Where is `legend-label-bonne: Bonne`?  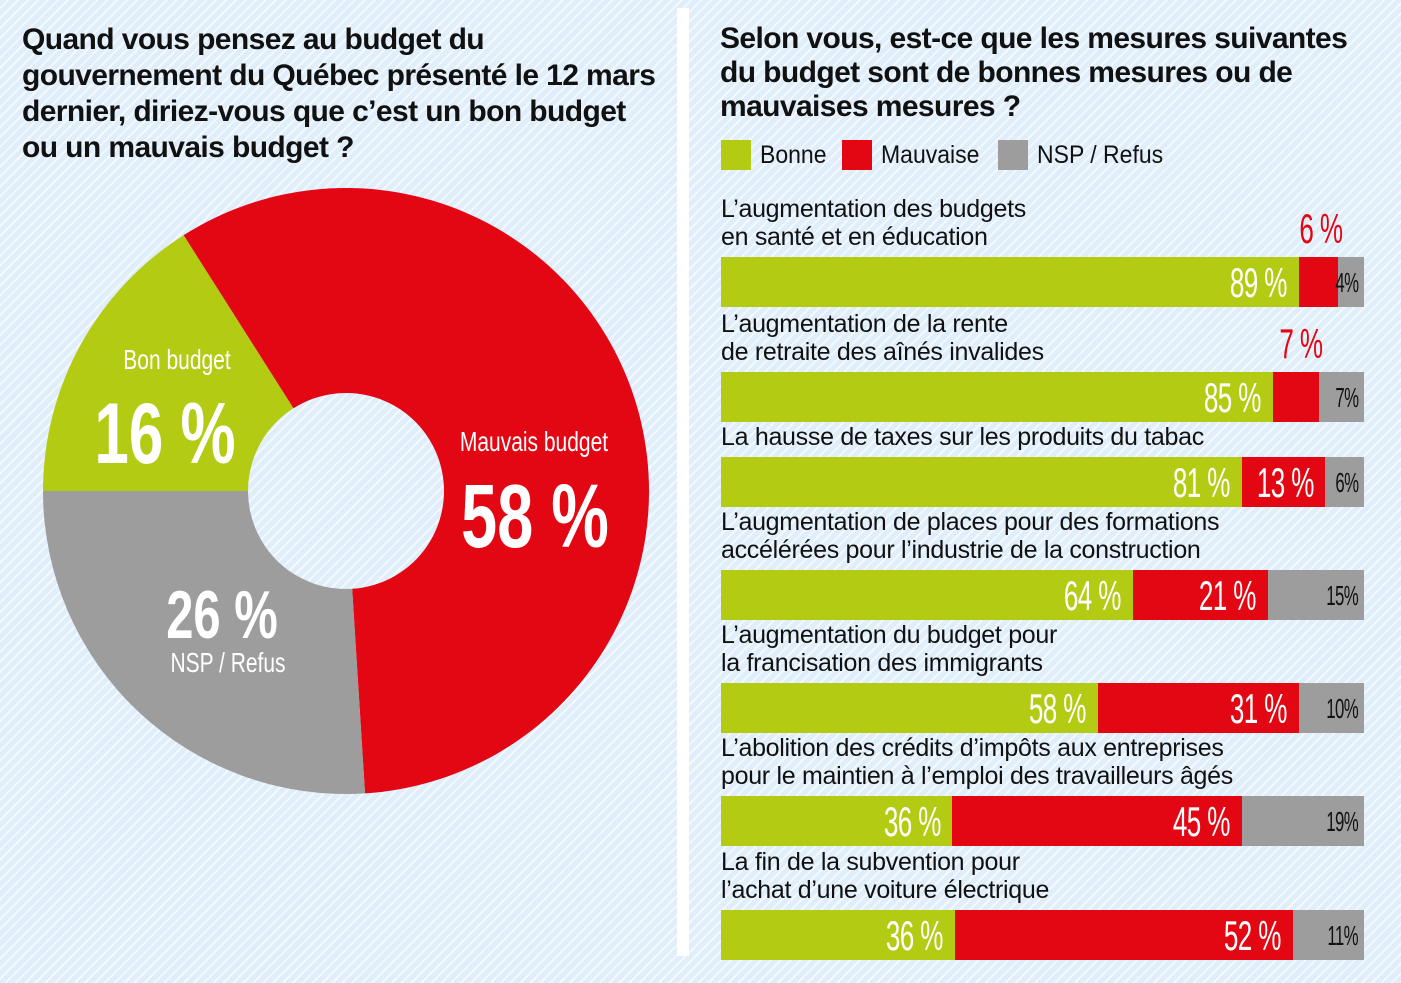 legend-label-bonne: Bonne is located at coordinates (793, 154).